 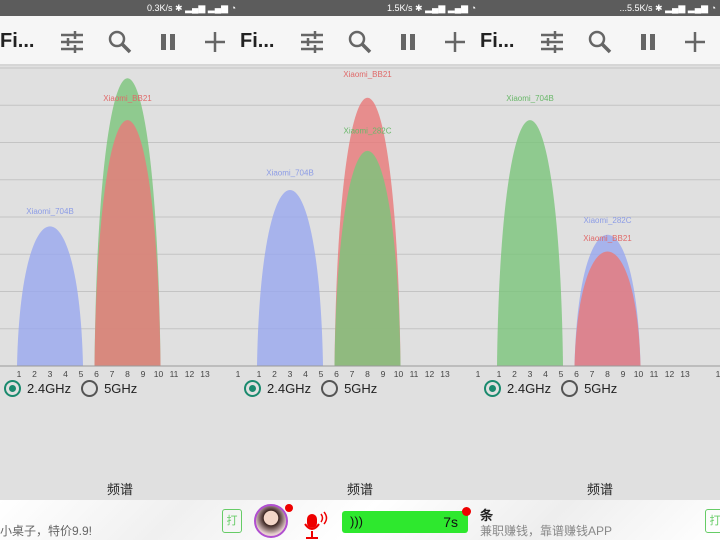 I want to click on voice-message-bubble: ))) 7s, so click(x=405, y=522).